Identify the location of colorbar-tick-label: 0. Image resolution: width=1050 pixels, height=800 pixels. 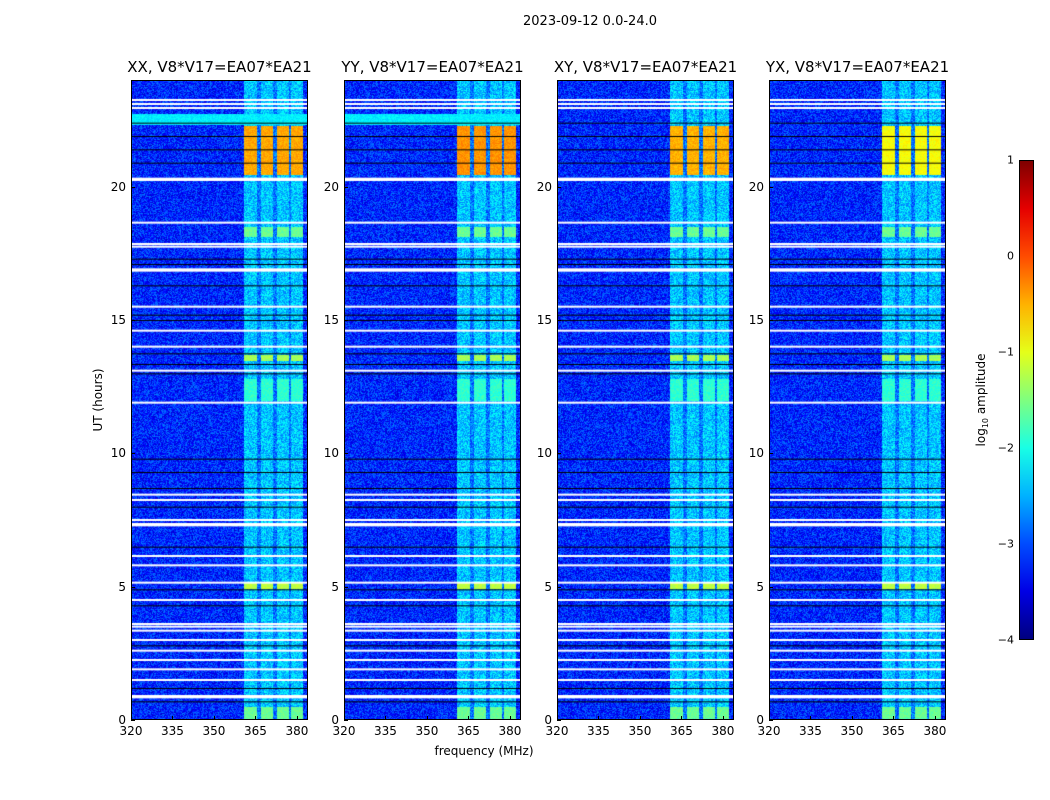
(1010, 256).